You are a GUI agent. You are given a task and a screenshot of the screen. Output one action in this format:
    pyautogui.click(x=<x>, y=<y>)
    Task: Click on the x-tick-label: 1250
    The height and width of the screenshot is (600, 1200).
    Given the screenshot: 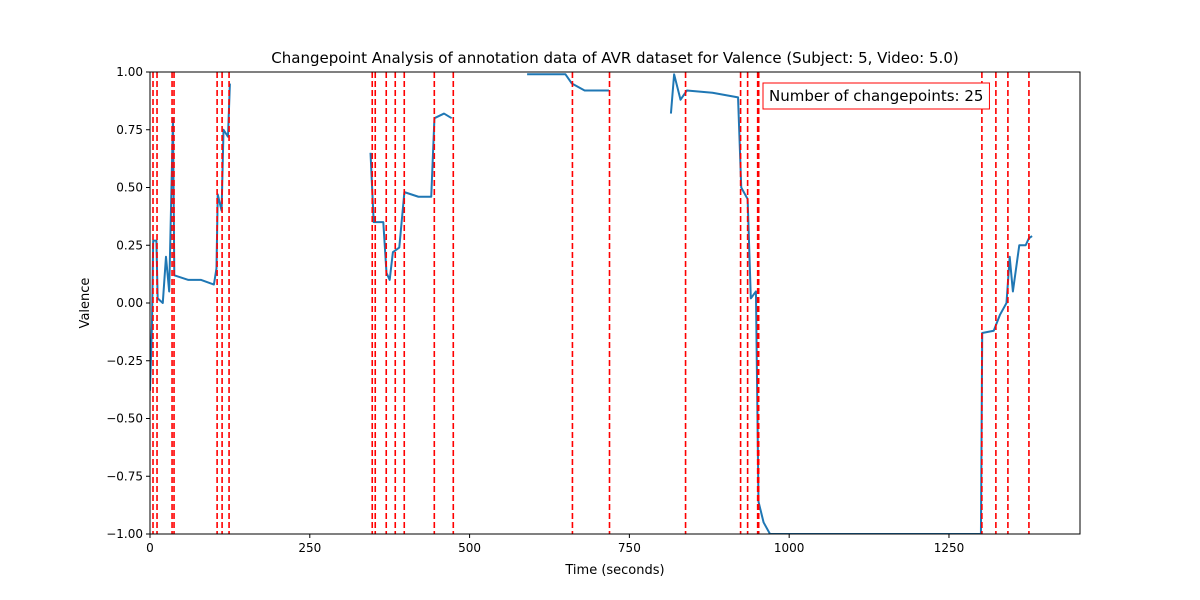 What is the action you would take?
    pyautogui.click(x=949, y=548)
    